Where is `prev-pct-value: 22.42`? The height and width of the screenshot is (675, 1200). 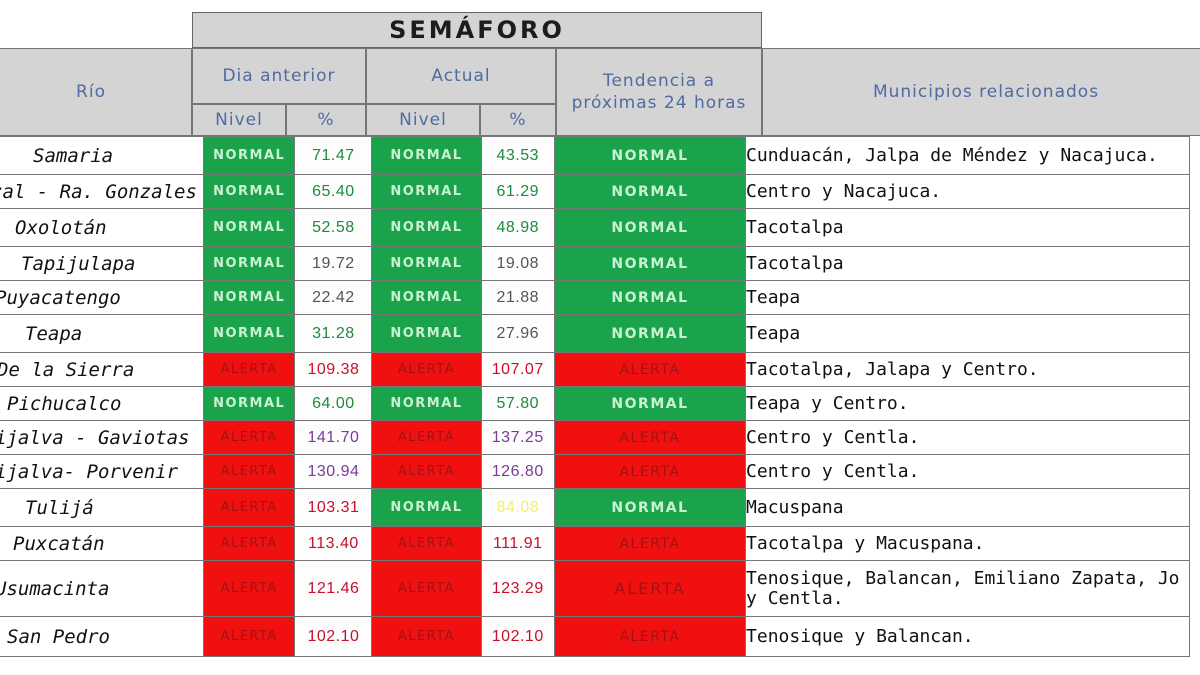 prev-pct-value: 22.42 is located at coordinates (333, 297).